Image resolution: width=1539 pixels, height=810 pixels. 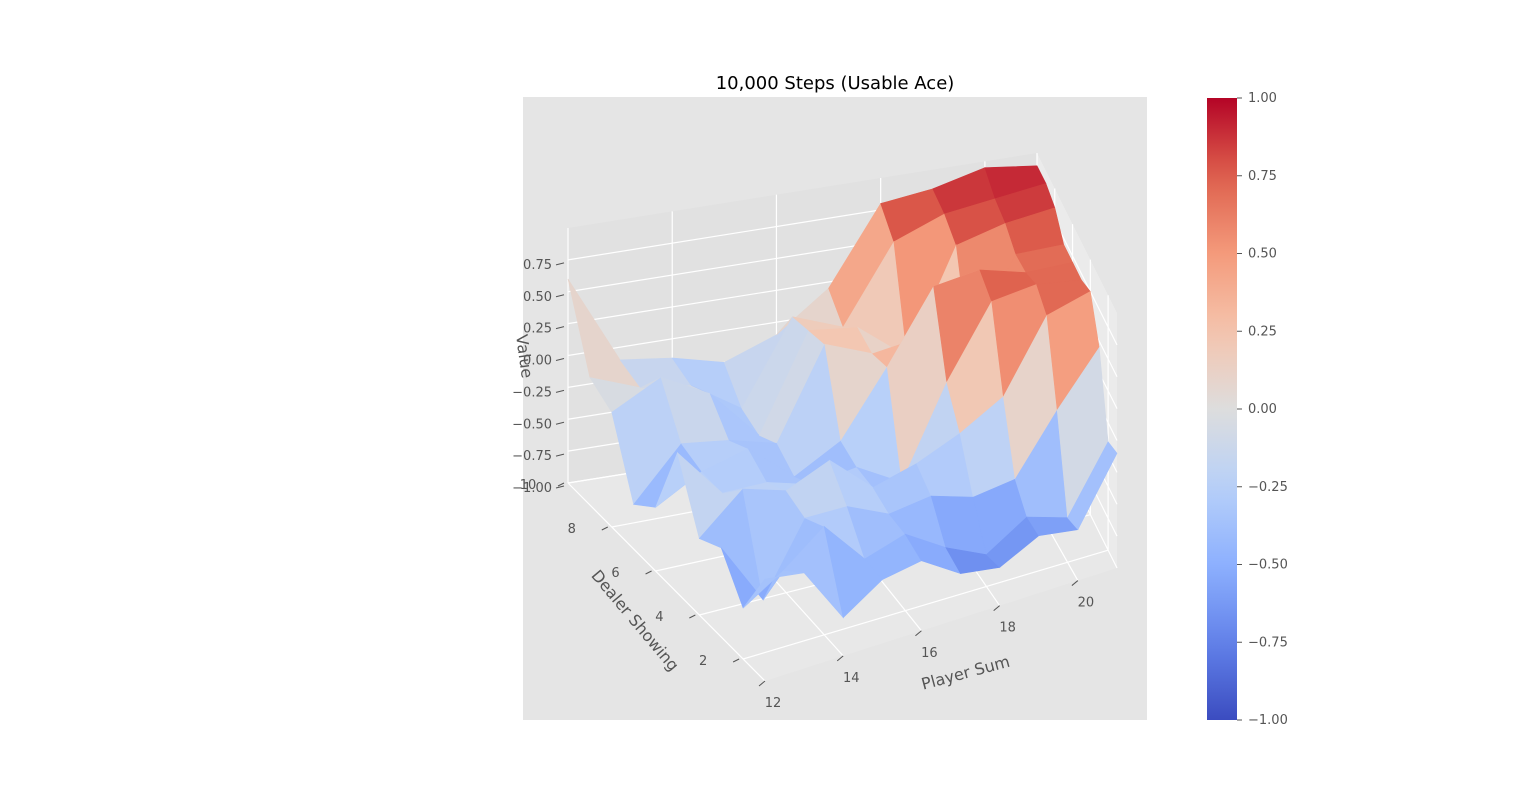 What do you see at coordinates (925, 604) in the screenshot?
I see `grid-line-y` at bounding box center [925, 604].